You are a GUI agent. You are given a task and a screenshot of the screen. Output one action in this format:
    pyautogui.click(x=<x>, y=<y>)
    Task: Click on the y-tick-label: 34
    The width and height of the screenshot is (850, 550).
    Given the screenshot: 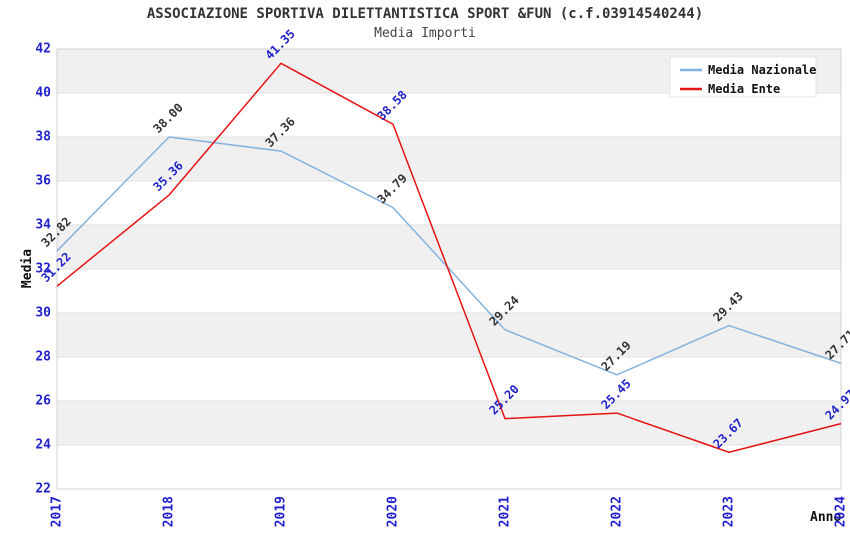 What is the action you would take?
    pyautogui.click(x=43, y=225)
    